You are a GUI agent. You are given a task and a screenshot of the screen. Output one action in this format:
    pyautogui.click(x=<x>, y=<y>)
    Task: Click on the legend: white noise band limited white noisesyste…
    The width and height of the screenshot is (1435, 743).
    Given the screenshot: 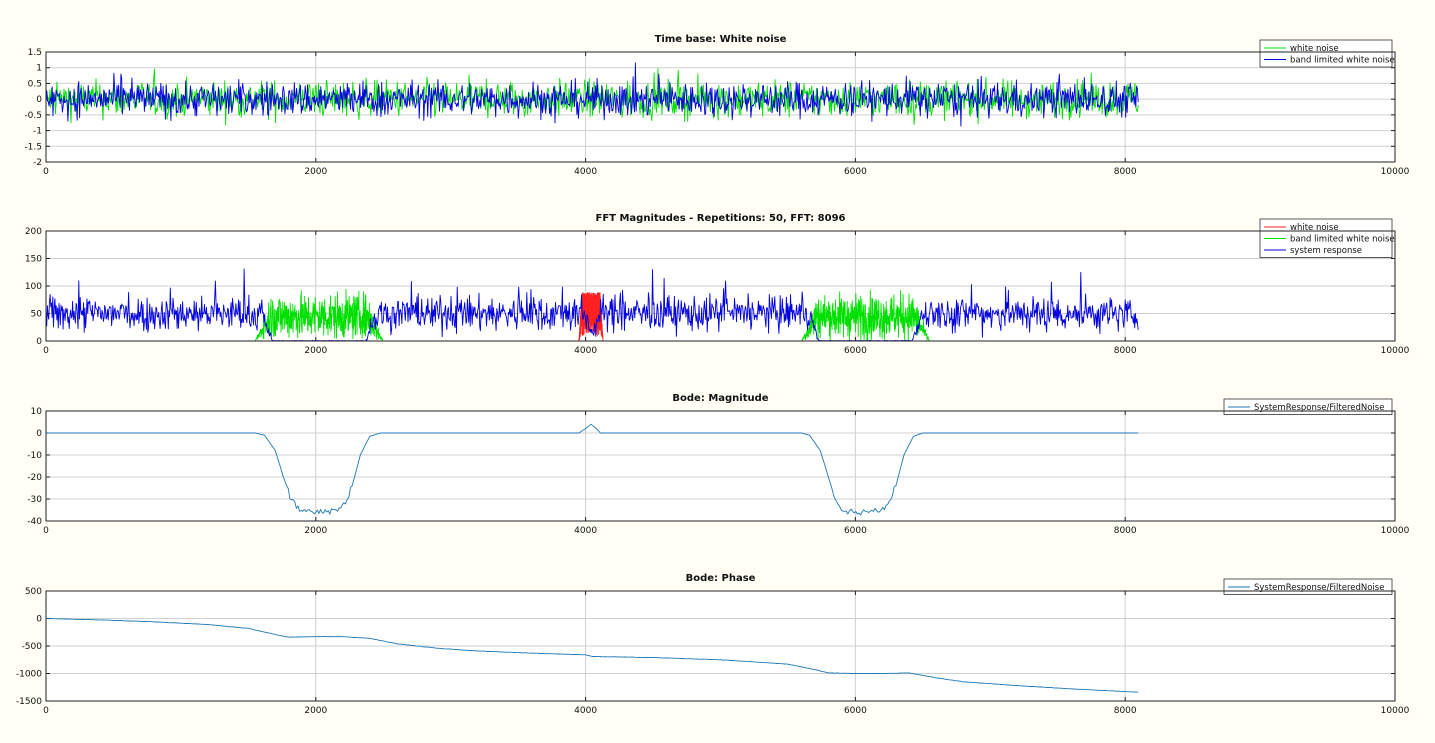 What is the action you would take?
    pyautogui.click(x=1327, y=238)
    